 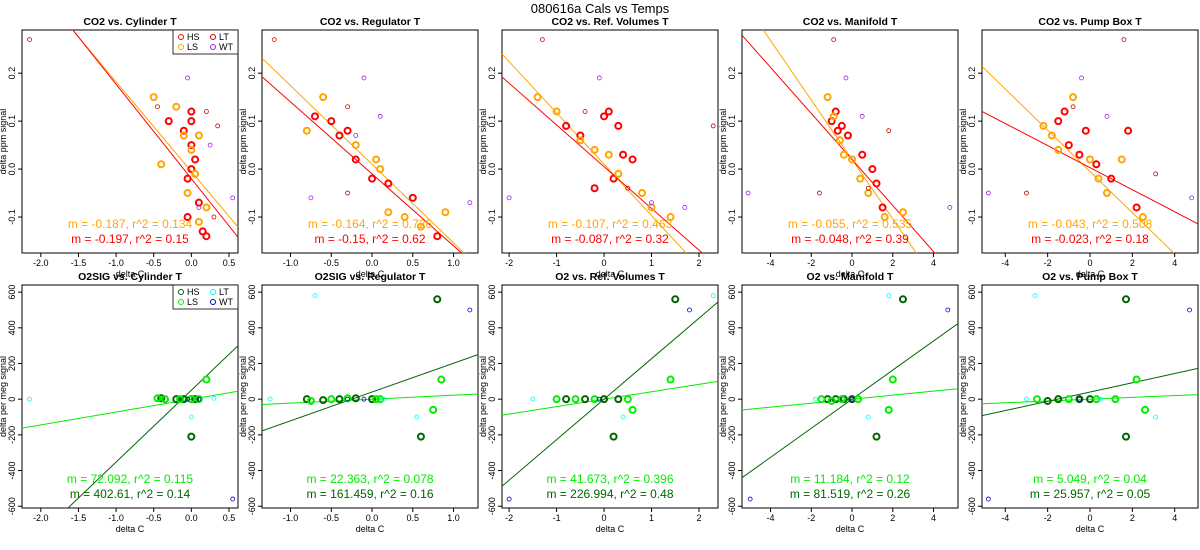 What do you see at coordinates (205, 42) in the screenshot?
I see `legend-box` at bounding box center [205, 42].